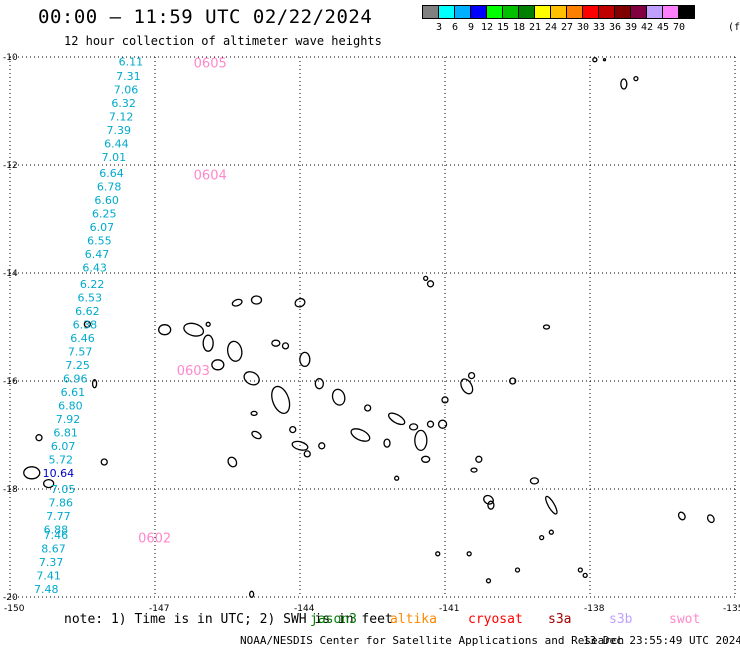 This screenshot has width=740, height=650. Describe the element at coordinates (104, 214) in the screenshot. I see `wave-height-value: 6.25` at that location.